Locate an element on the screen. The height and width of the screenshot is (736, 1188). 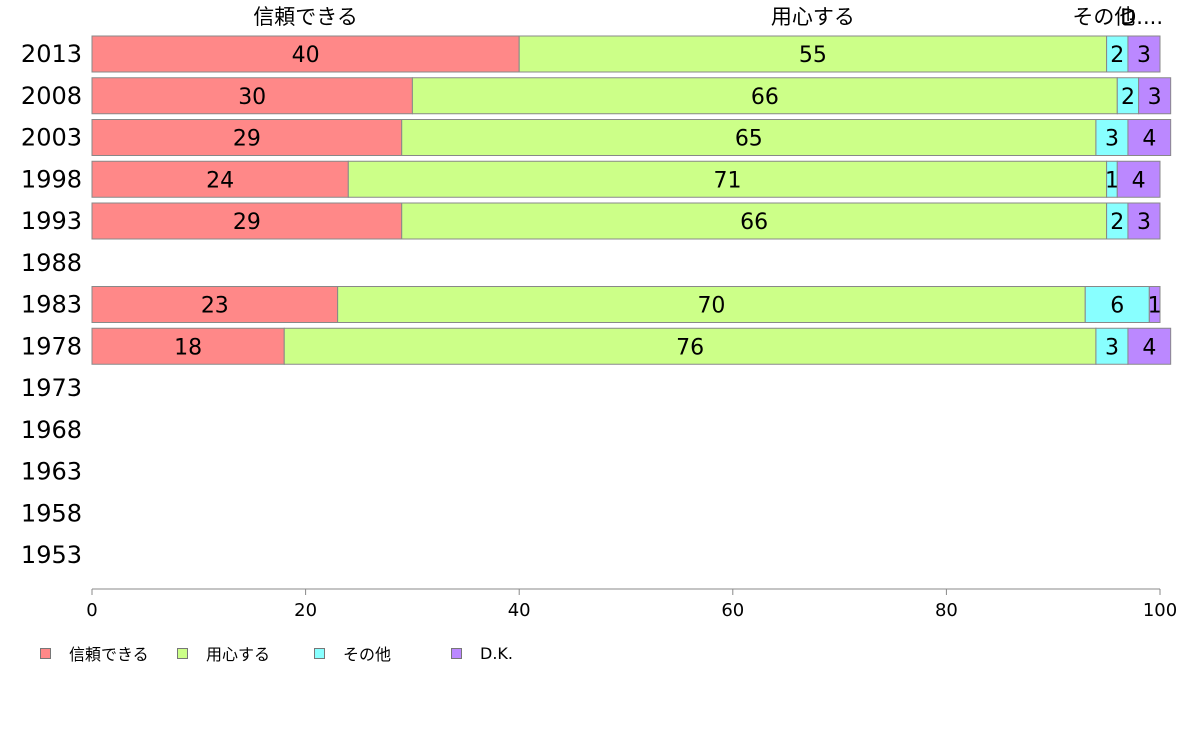
data-label: 24 is located at coordinates (220, 180).